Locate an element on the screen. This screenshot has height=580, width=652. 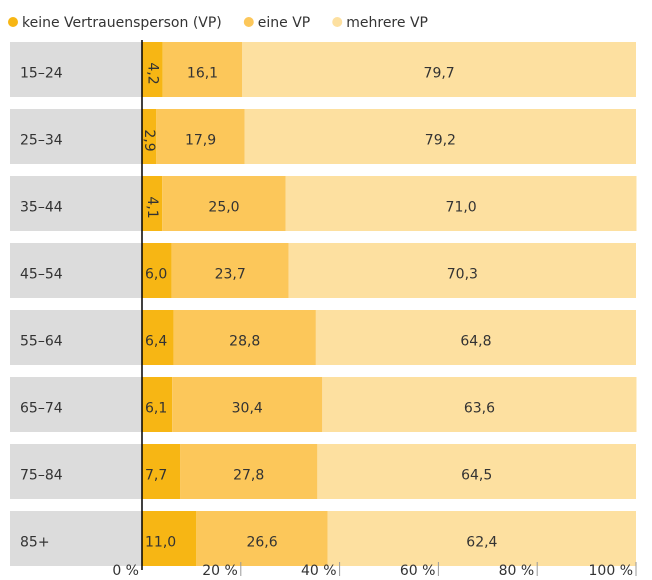
data-label: 70,3 is located at coordinates (462, 275).